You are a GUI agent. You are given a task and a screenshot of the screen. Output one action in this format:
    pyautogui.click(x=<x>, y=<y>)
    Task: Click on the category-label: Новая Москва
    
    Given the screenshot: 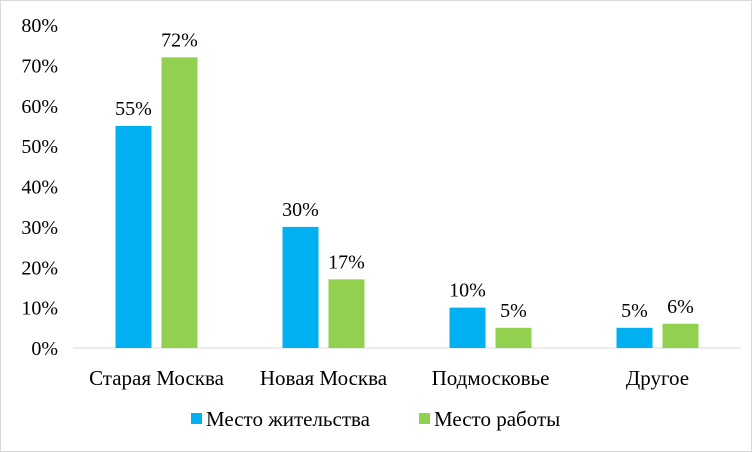 What is the action you would take?
    pyautogui.click(x=324, y=378)
    